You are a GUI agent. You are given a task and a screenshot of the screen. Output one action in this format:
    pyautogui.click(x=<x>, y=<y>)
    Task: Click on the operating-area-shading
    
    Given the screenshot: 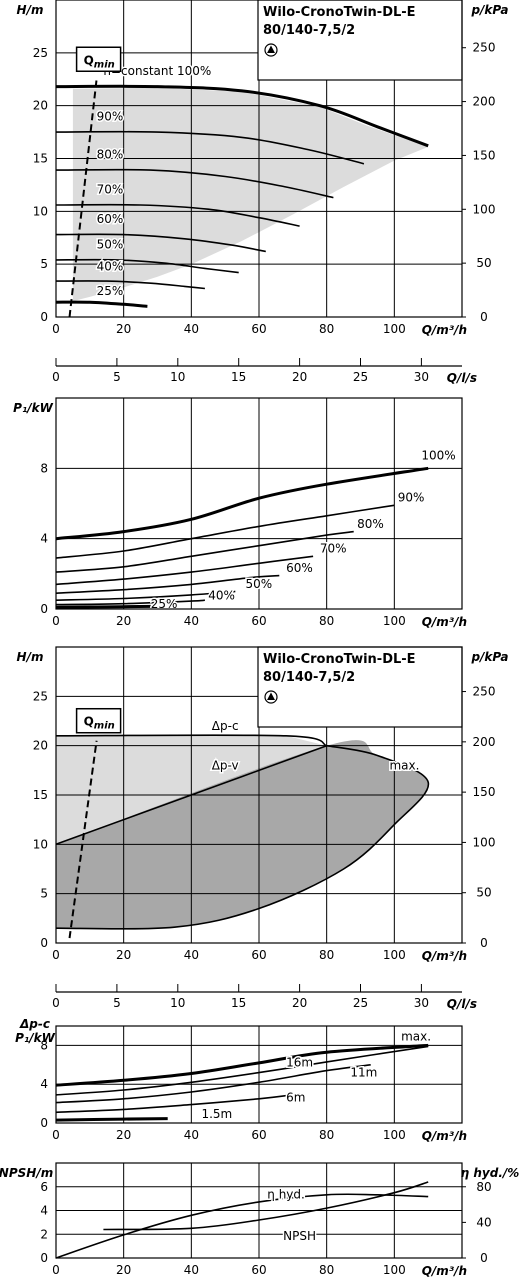 What is the action you would take?
    pyautogui.click(x=250, y=194)
    